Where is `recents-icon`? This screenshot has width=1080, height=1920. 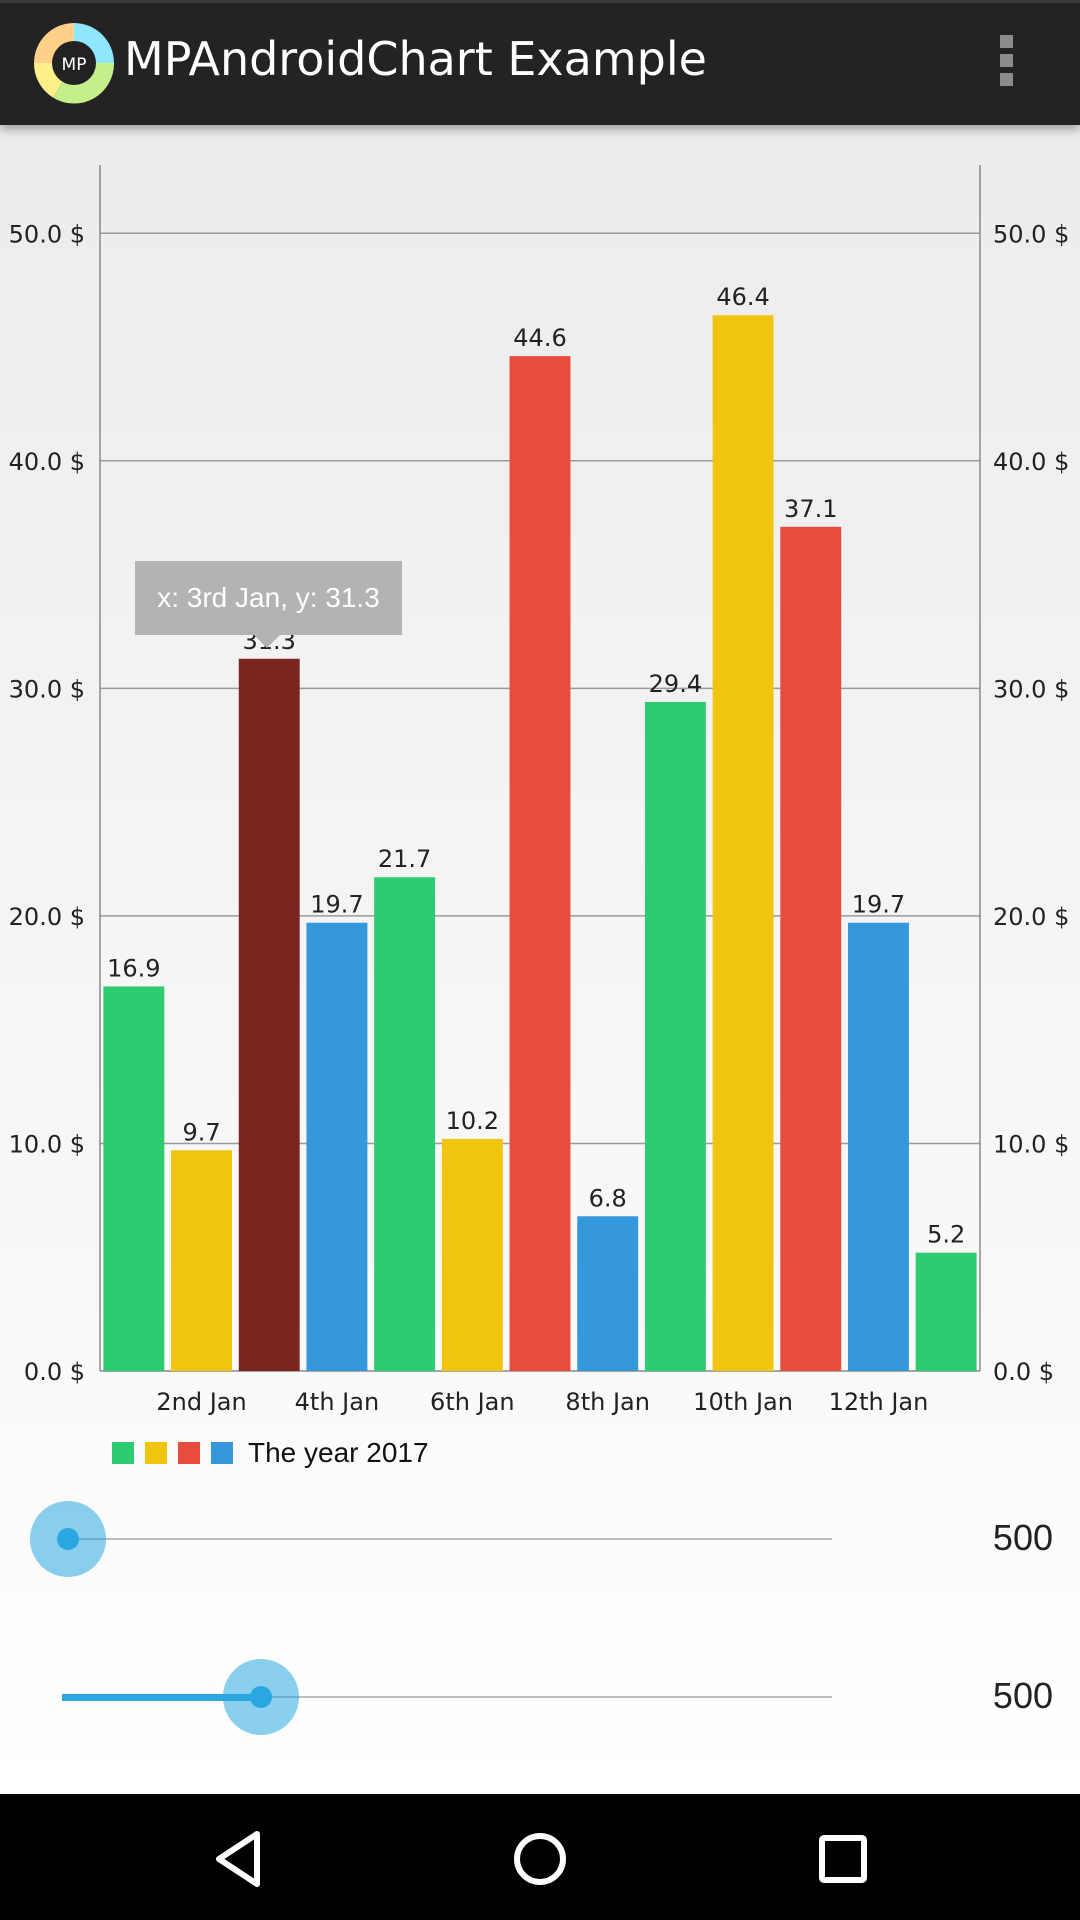
recents-icon is located at coordinates (843, 1859).